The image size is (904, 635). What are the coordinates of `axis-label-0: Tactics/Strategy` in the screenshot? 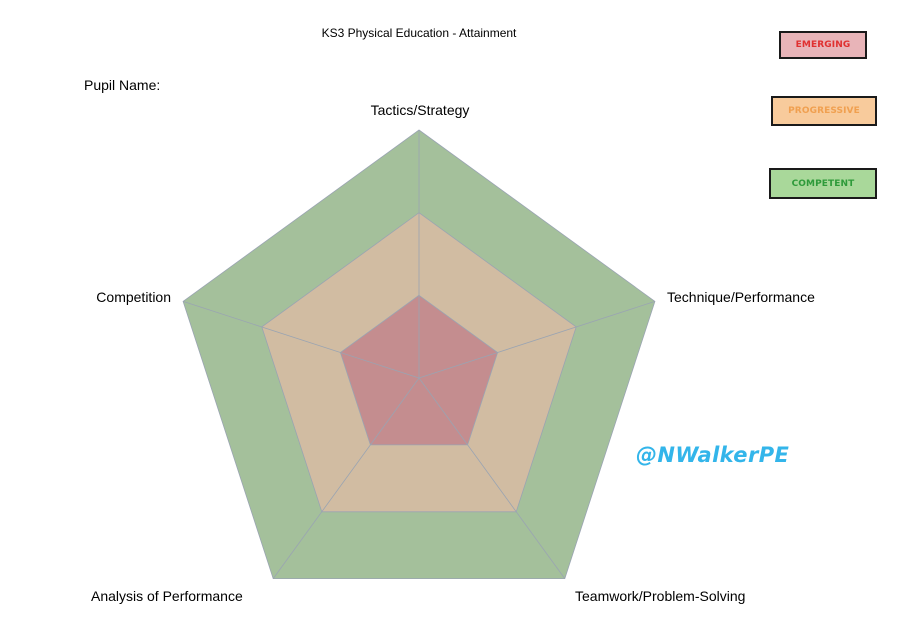 It's located at (420, 110).